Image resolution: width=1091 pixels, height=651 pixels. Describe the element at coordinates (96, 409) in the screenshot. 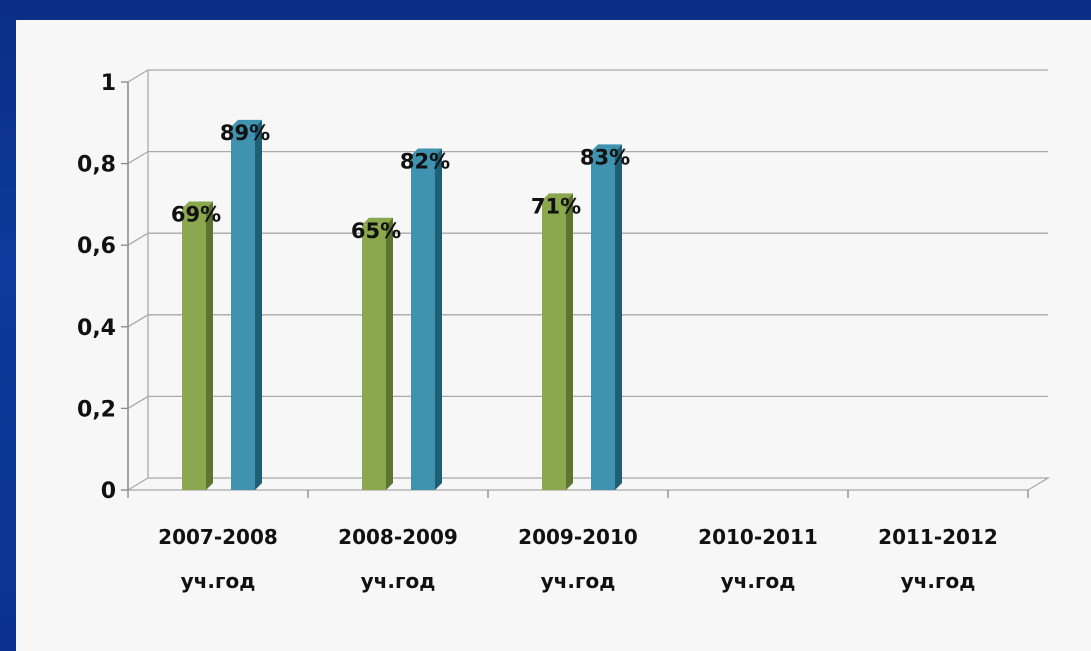

I see `y-tick-label: 0,2` at that location.